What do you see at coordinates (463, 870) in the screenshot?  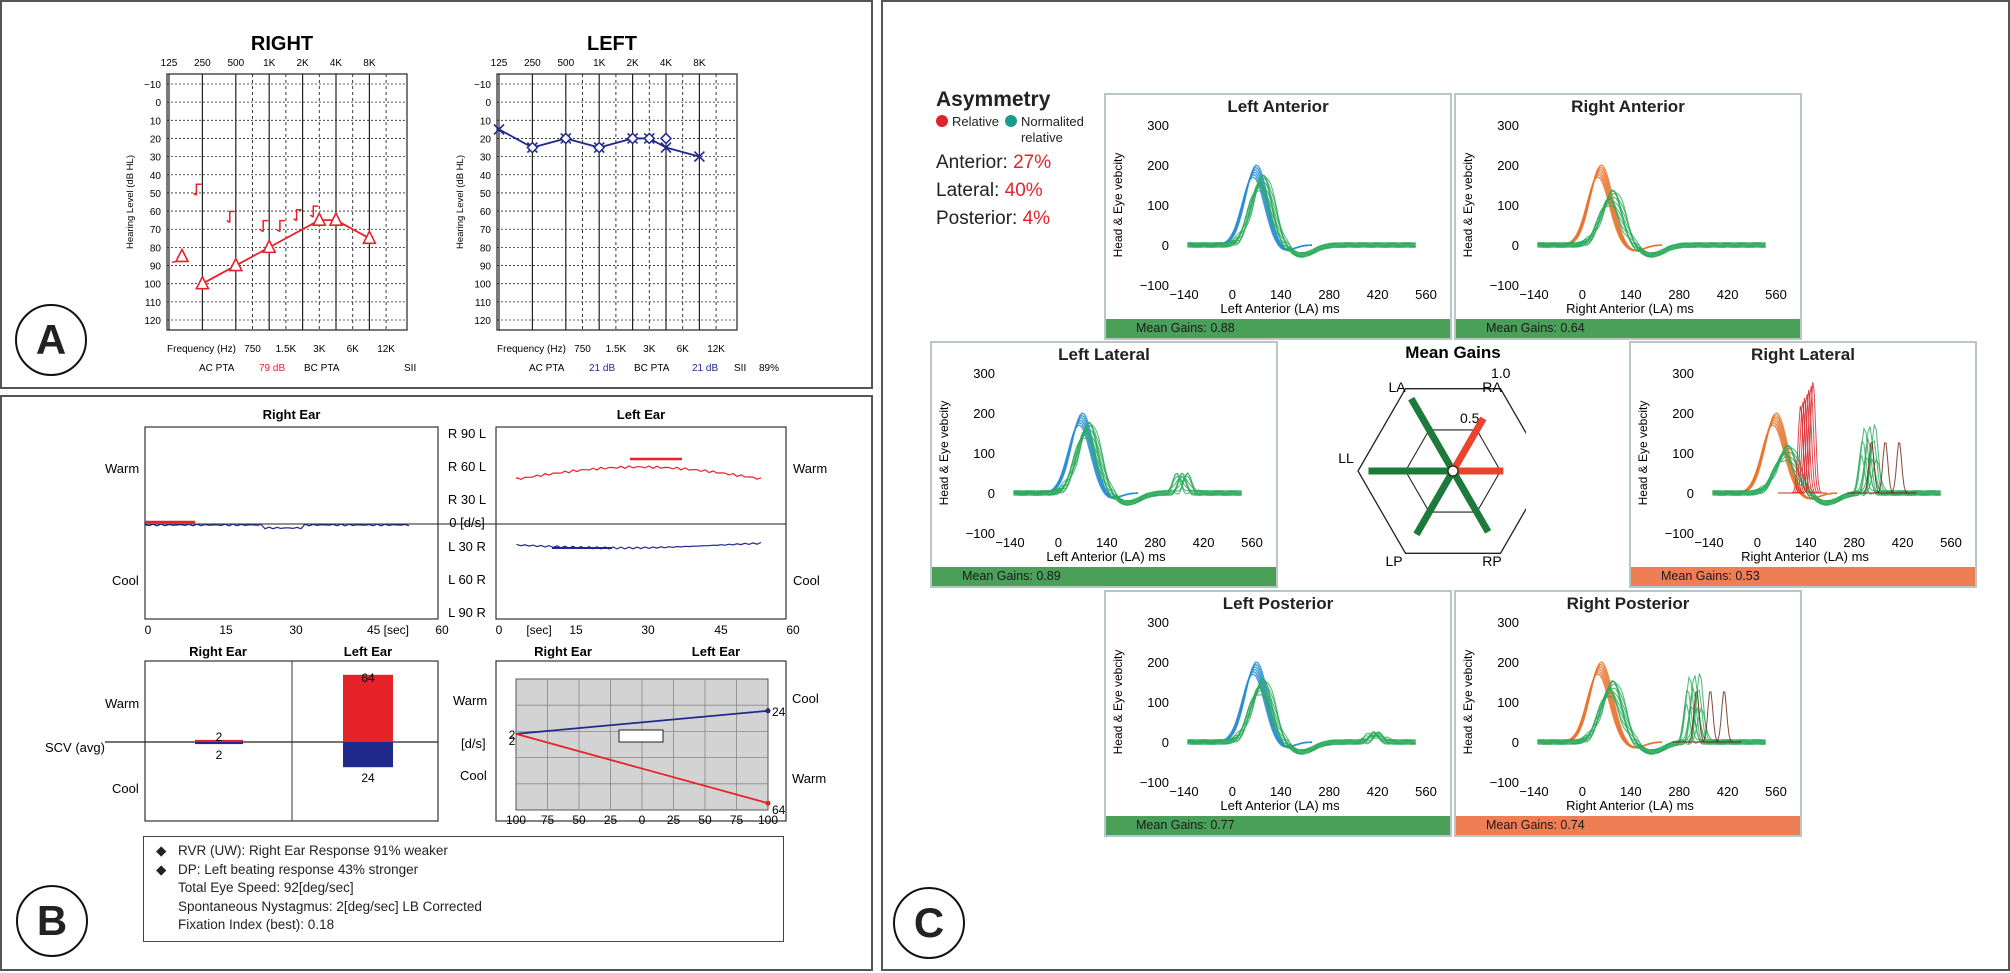 I see `note-row: ◆ DP: Left beating response 43% stronger` at bounding box center [463, 870].